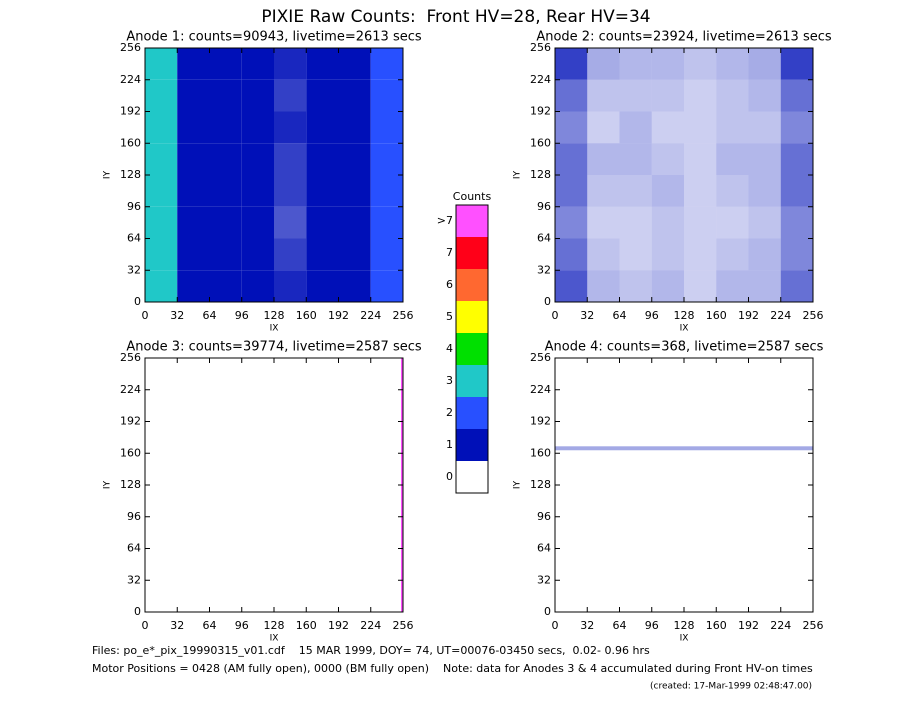  What do you see at coordinates (274, 639) in the screenshot?
I see `x-axis-label: IX` at bounding box center [274, 639].